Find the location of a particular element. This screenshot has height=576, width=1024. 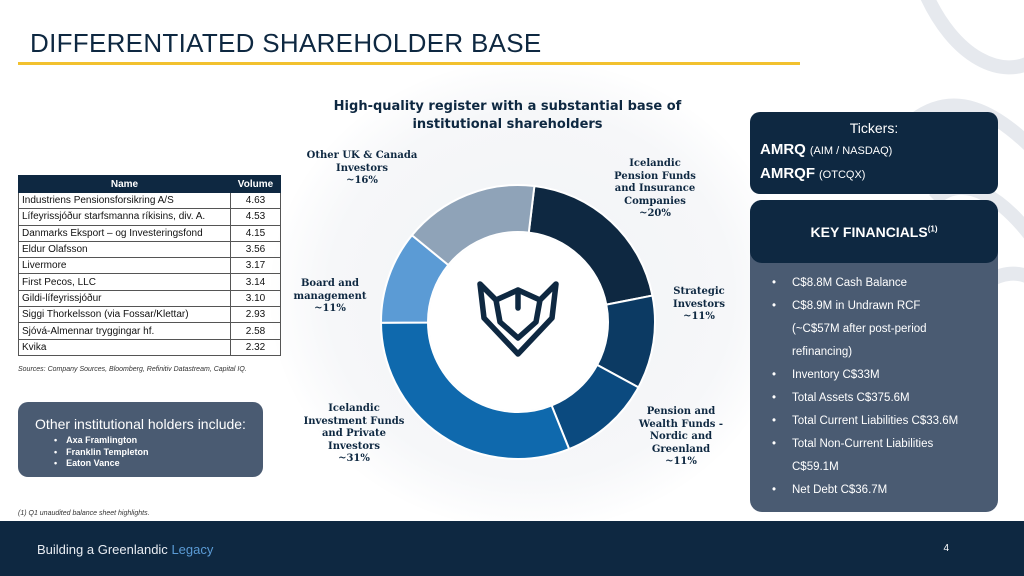

holder-name: Kvika is located at coordinates (124, 347).